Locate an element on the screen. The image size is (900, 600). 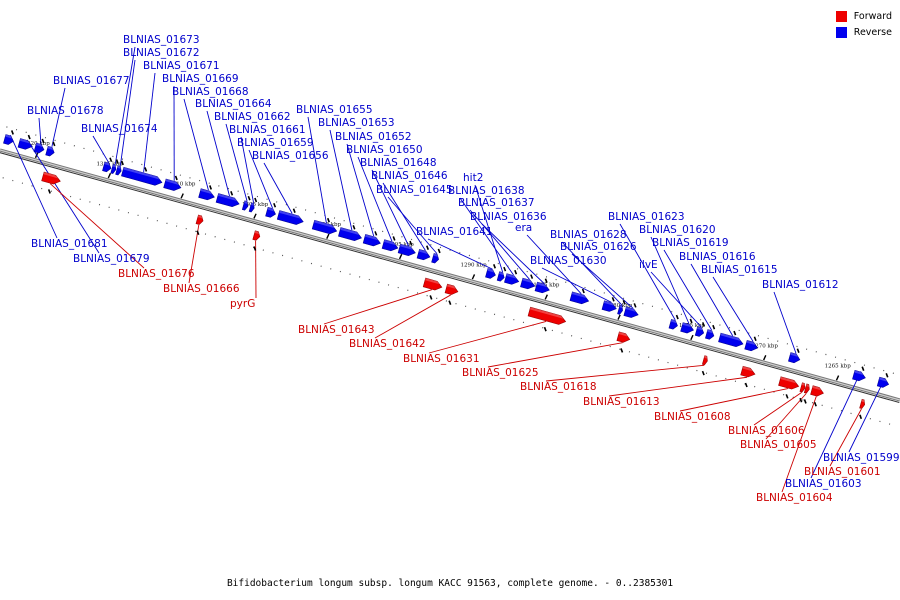
gene-hit2 is located at coordinates (500, 276).